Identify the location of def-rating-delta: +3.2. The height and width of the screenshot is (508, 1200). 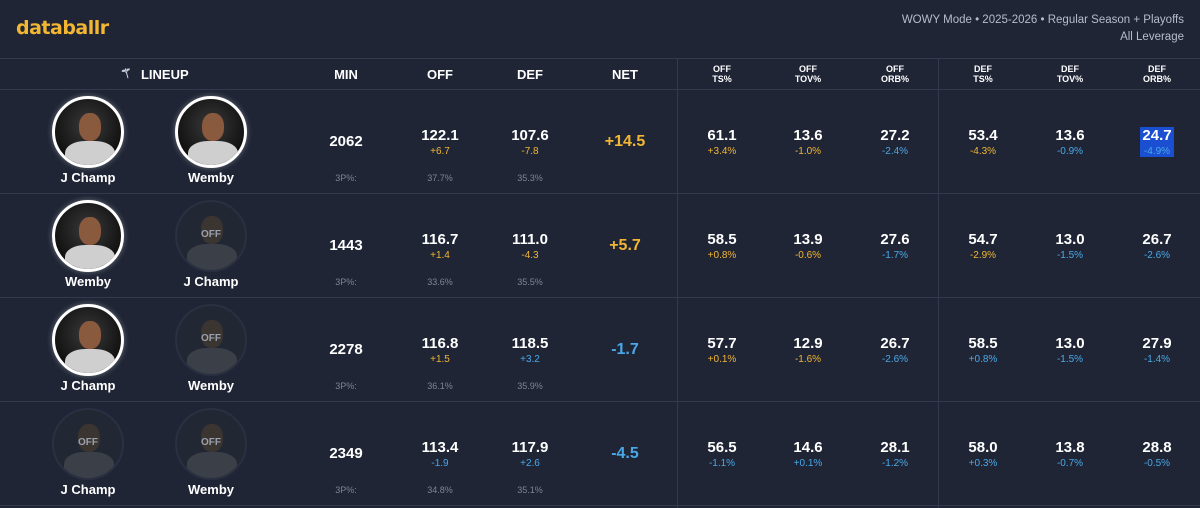
(530, 359).